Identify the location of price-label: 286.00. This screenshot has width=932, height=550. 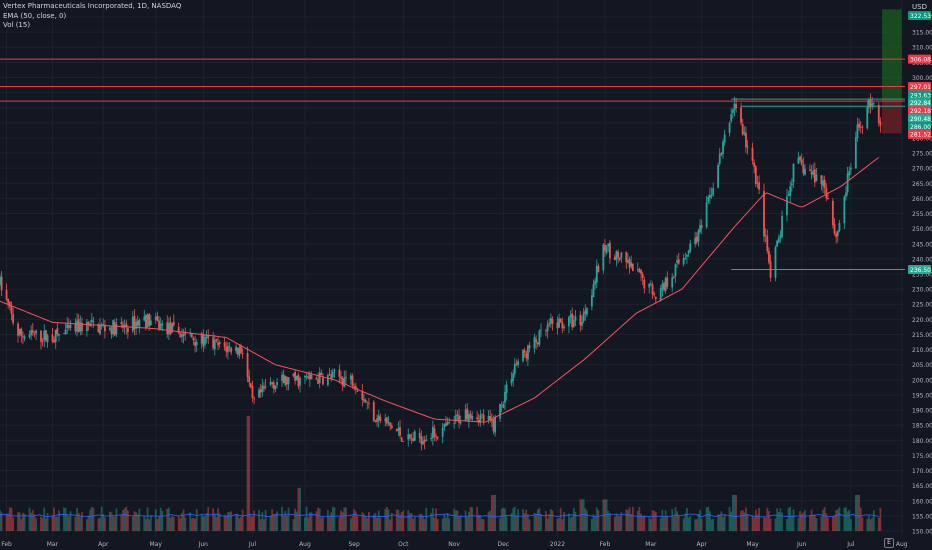
(920, 127).